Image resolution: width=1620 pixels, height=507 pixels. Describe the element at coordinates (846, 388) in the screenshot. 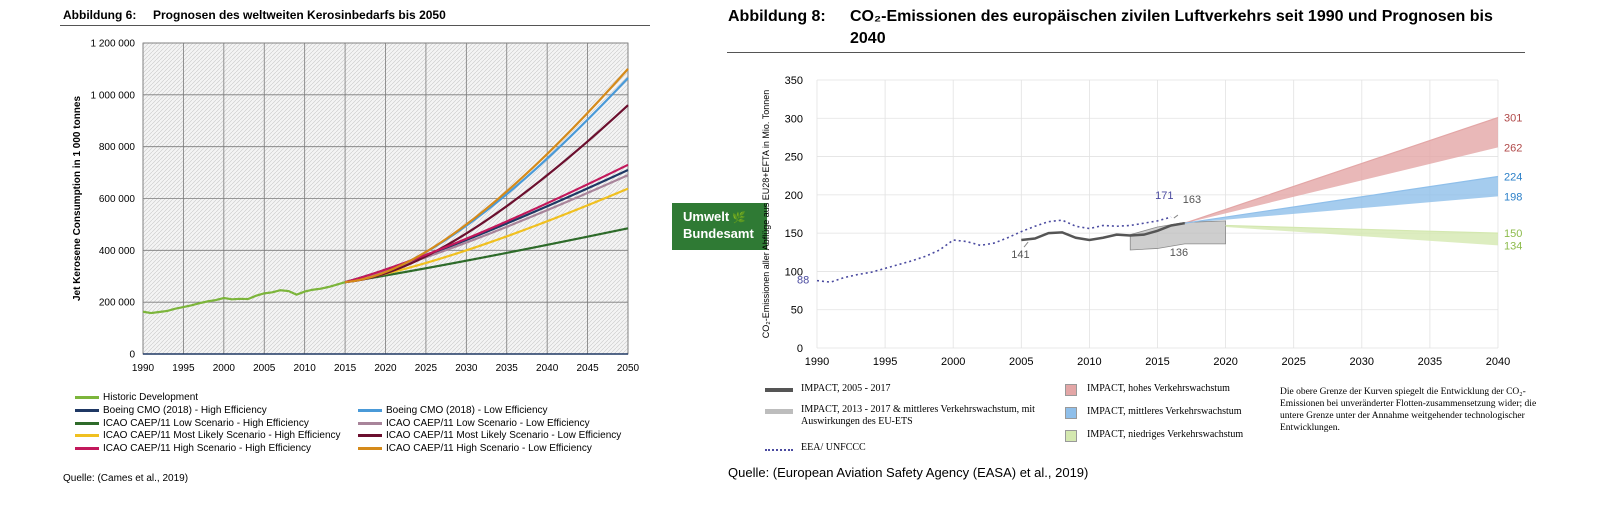

I see `legend-label: IMPACT, 2005 - 2017` at that location.